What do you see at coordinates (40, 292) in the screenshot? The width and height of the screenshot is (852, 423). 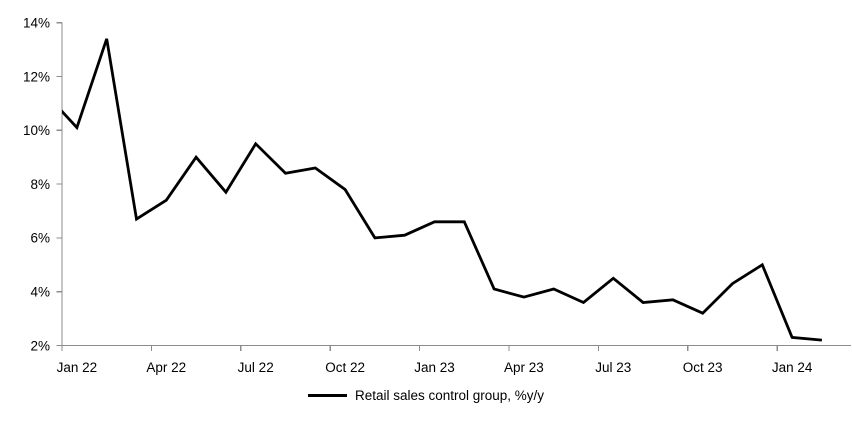 I see `y-axis-label: 4%` at bounding box center [40, 292].